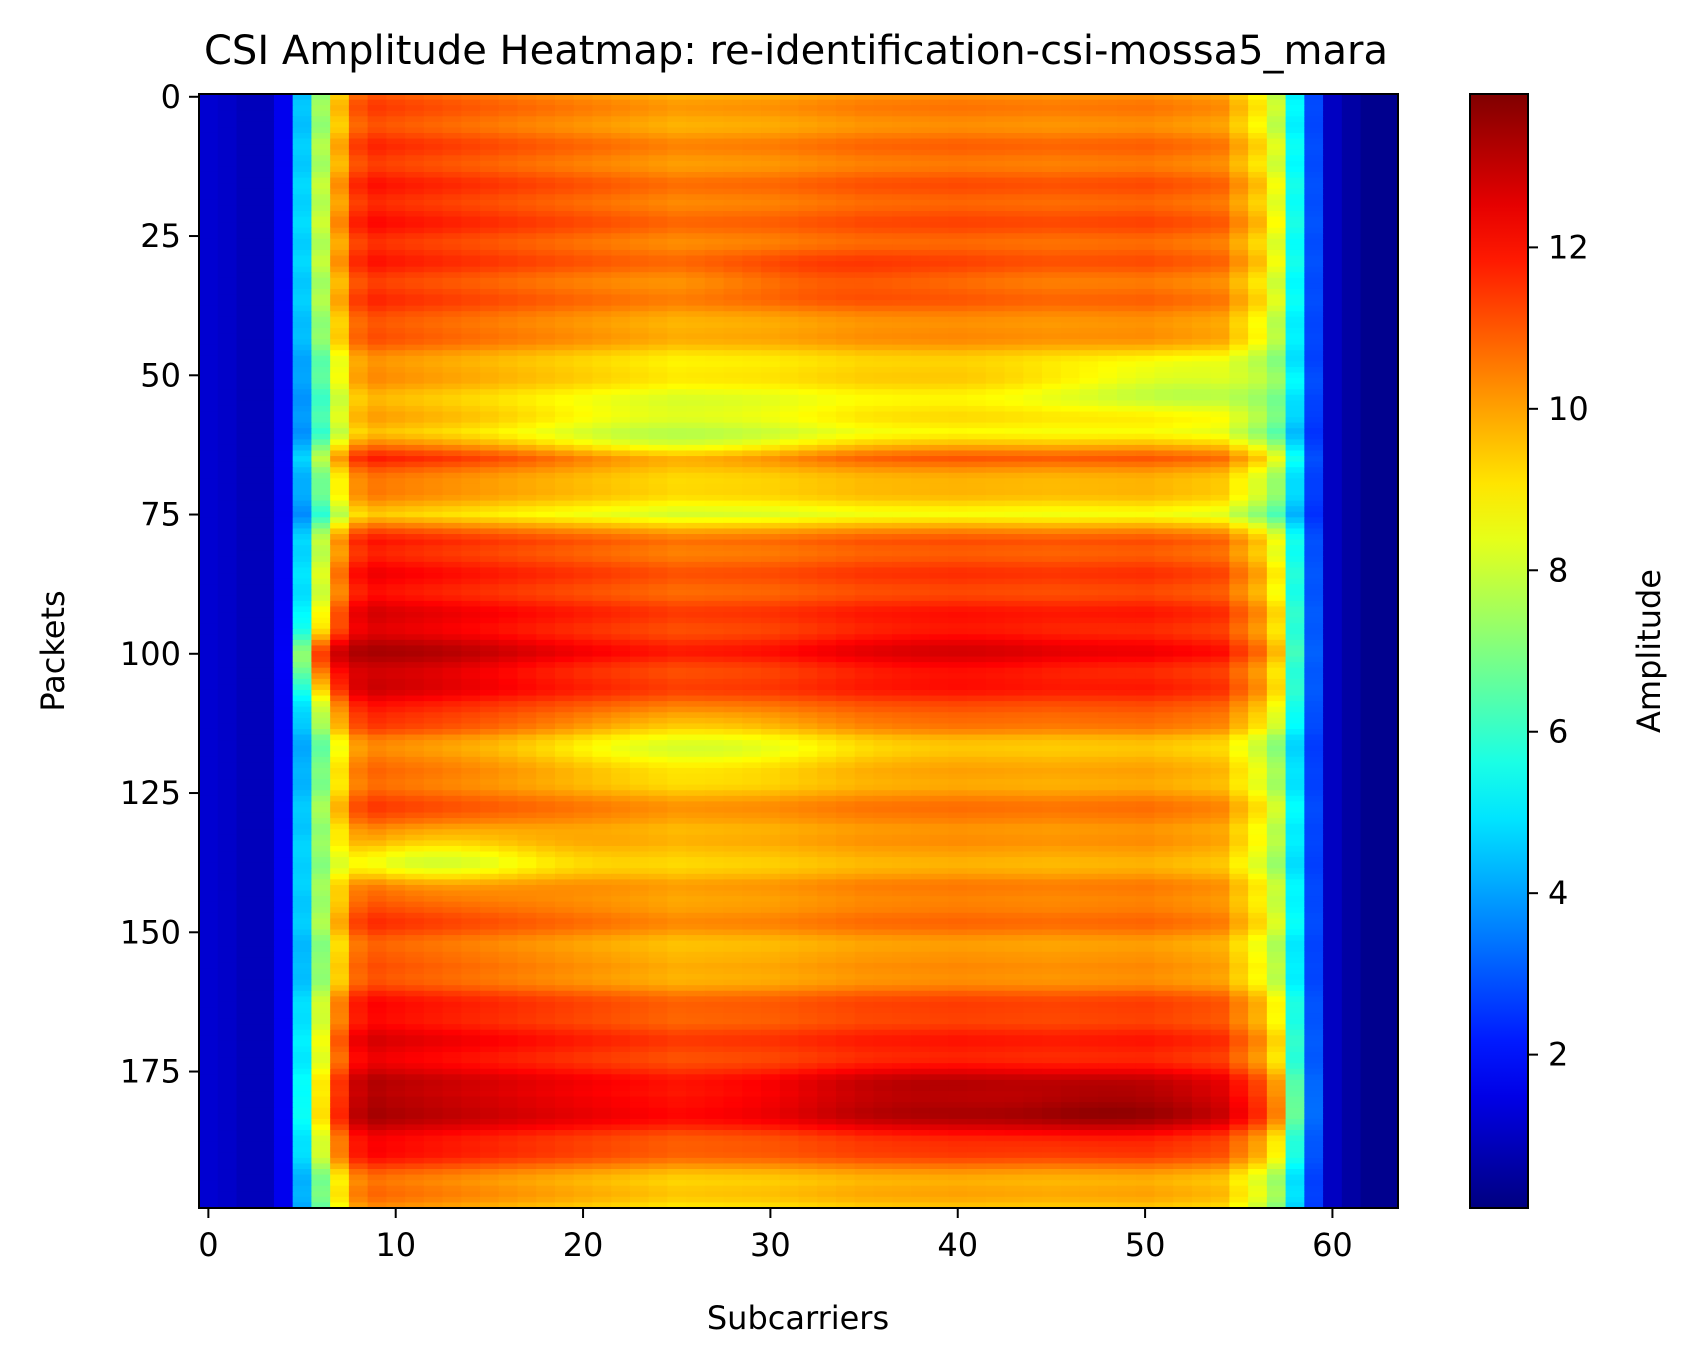  Describe the element at coordinates (150, 1072) in the screenshot. I see `y-tick-label: 175` at that location.